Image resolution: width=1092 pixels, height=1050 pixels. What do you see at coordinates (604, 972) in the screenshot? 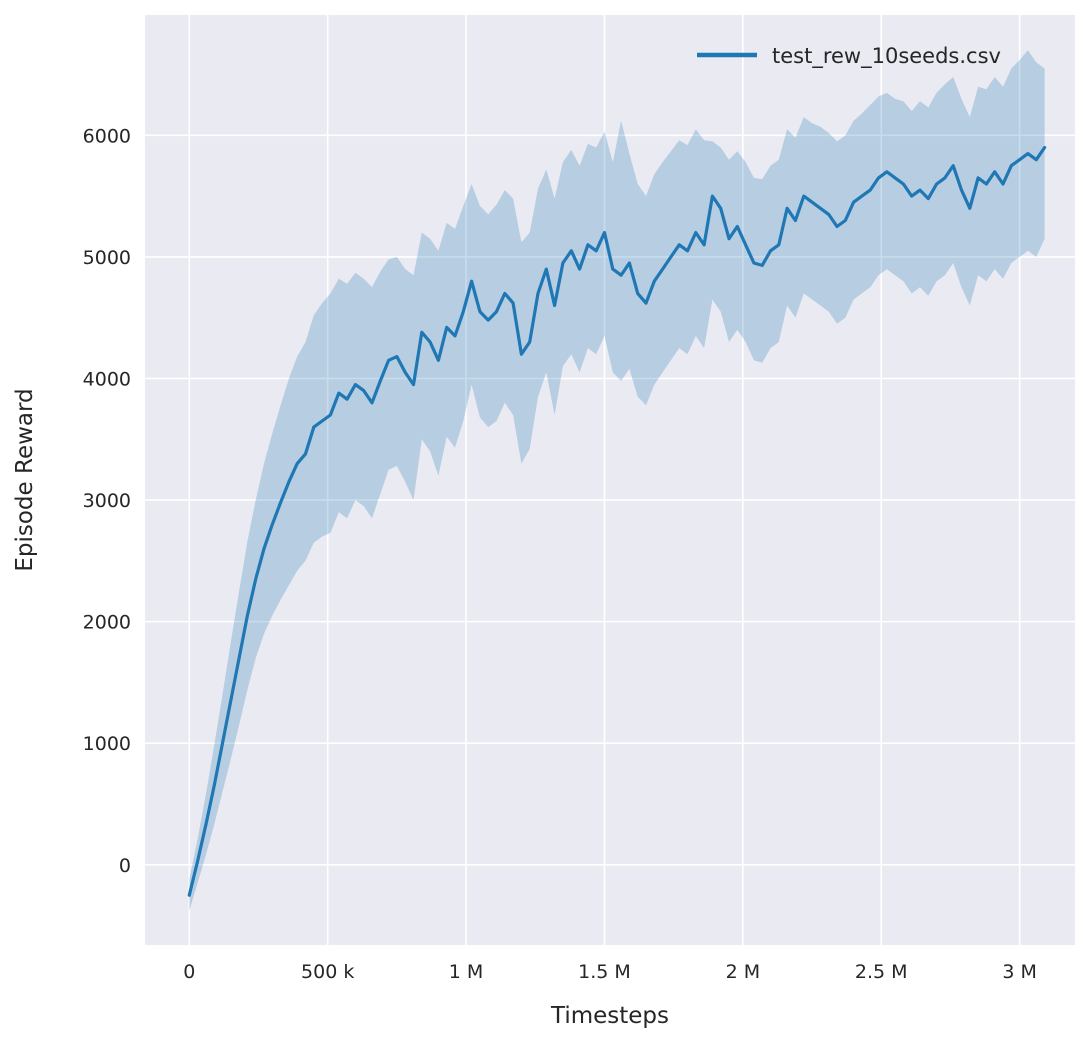
I see `x-tick-label: 1.5 M` at bounding box center [604, 972].